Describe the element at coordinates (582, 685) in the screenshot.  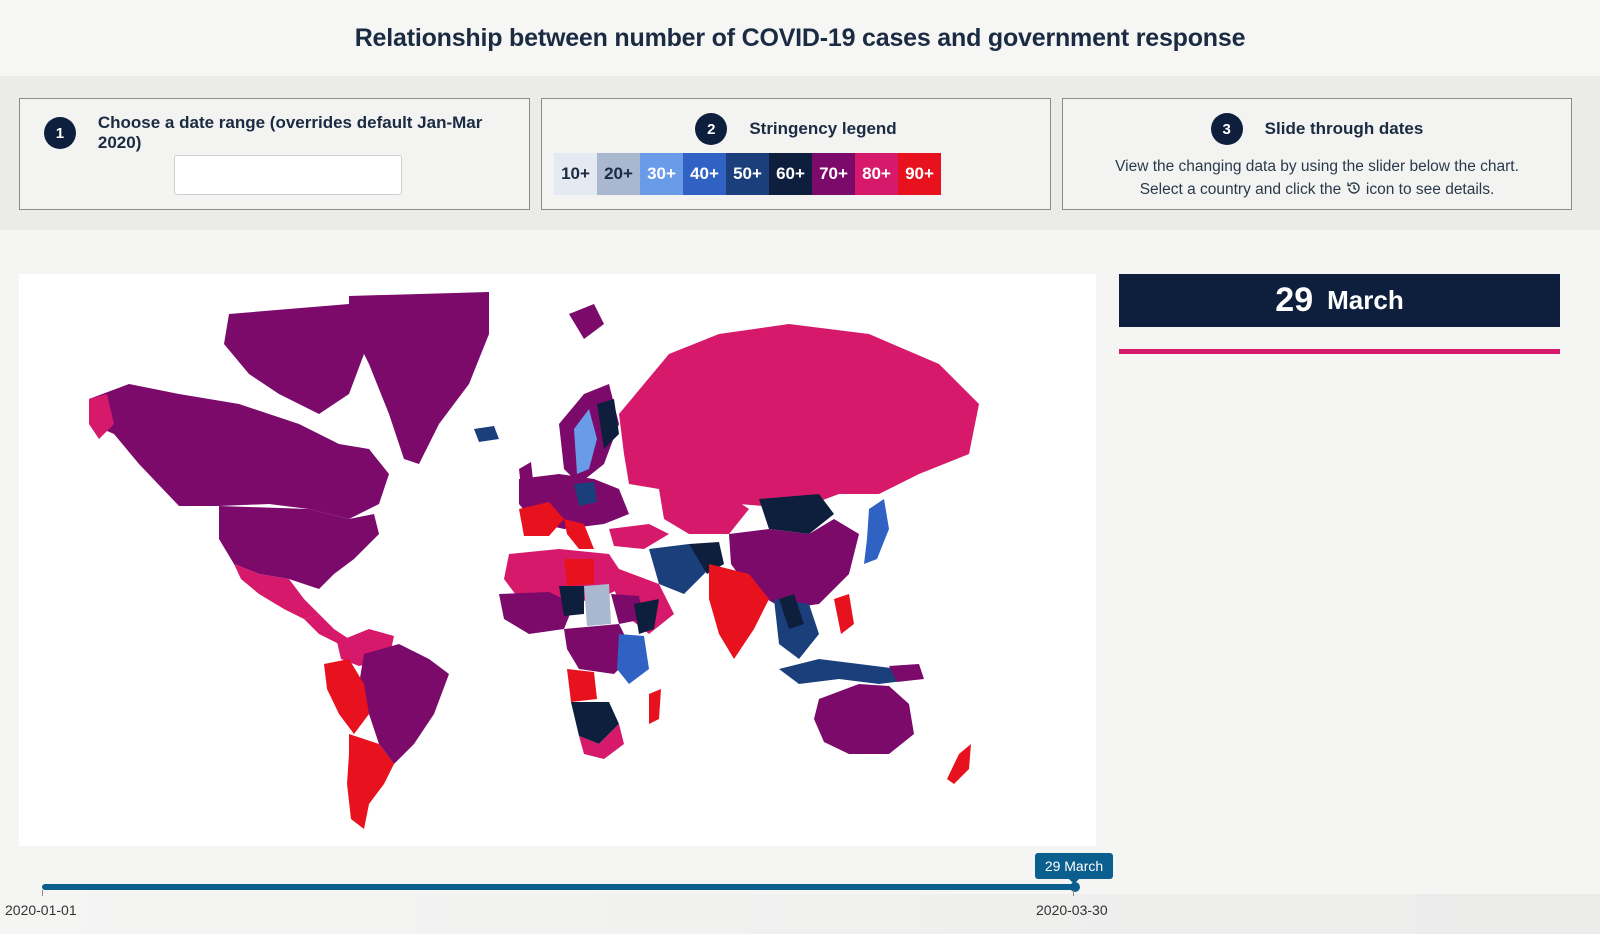
I see `country-angola` at that location.